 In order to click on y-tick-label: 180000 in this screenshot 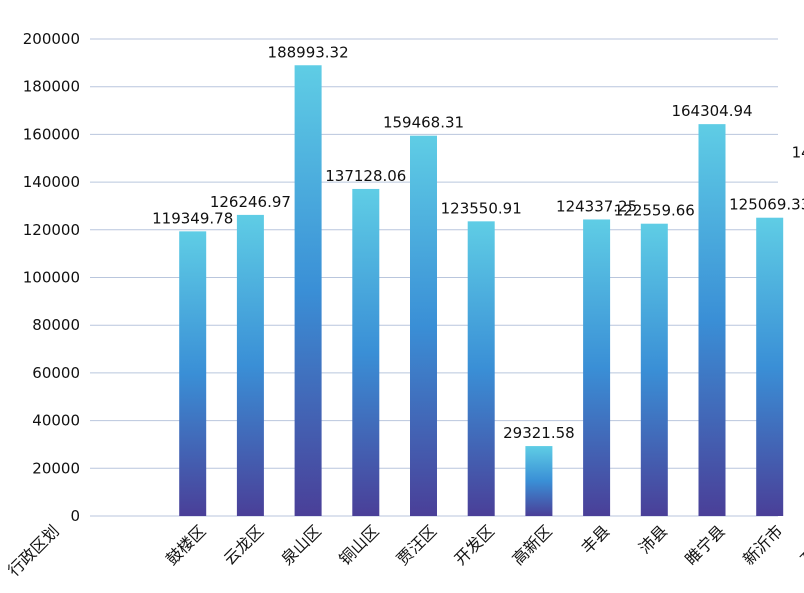, I will do `click(51, 87)`.